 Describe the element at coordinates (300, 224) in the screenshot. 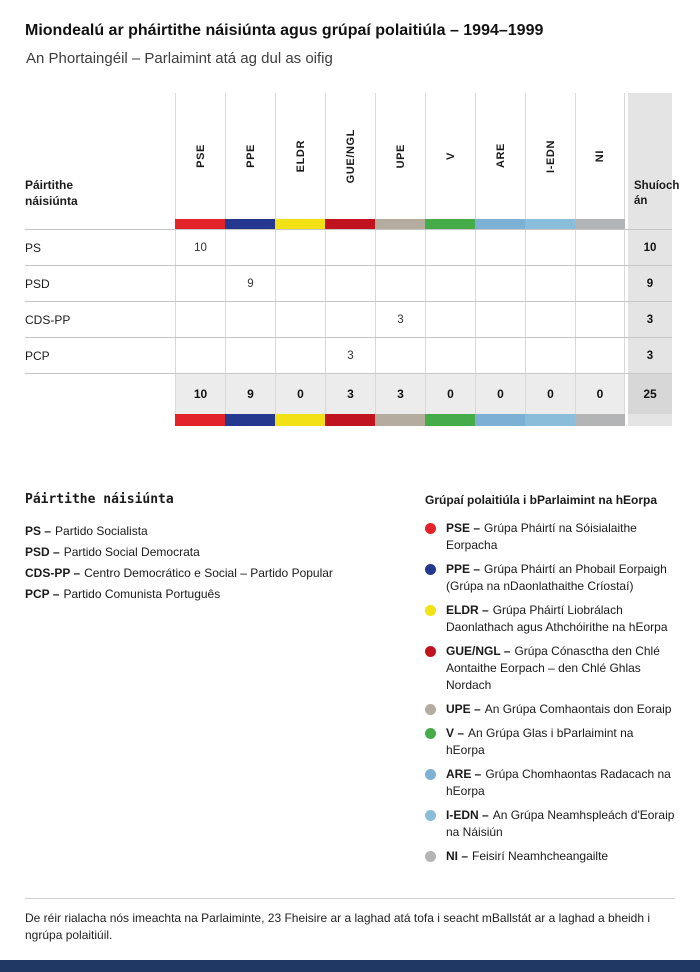

I see `group-color-bar-eldr` at that location.